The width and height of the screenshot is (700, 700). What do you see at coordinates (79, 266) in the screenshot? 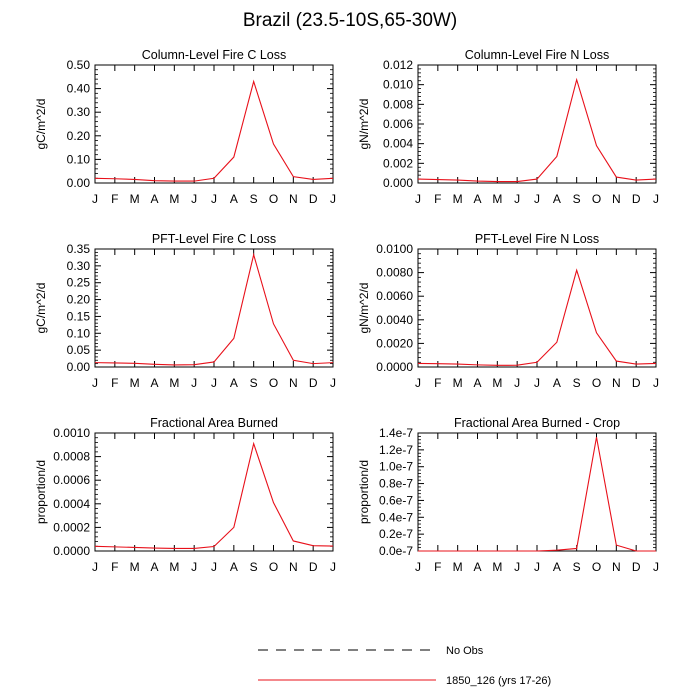
I see `y-tick-label: 0.30` at bounding box center [79, 266].